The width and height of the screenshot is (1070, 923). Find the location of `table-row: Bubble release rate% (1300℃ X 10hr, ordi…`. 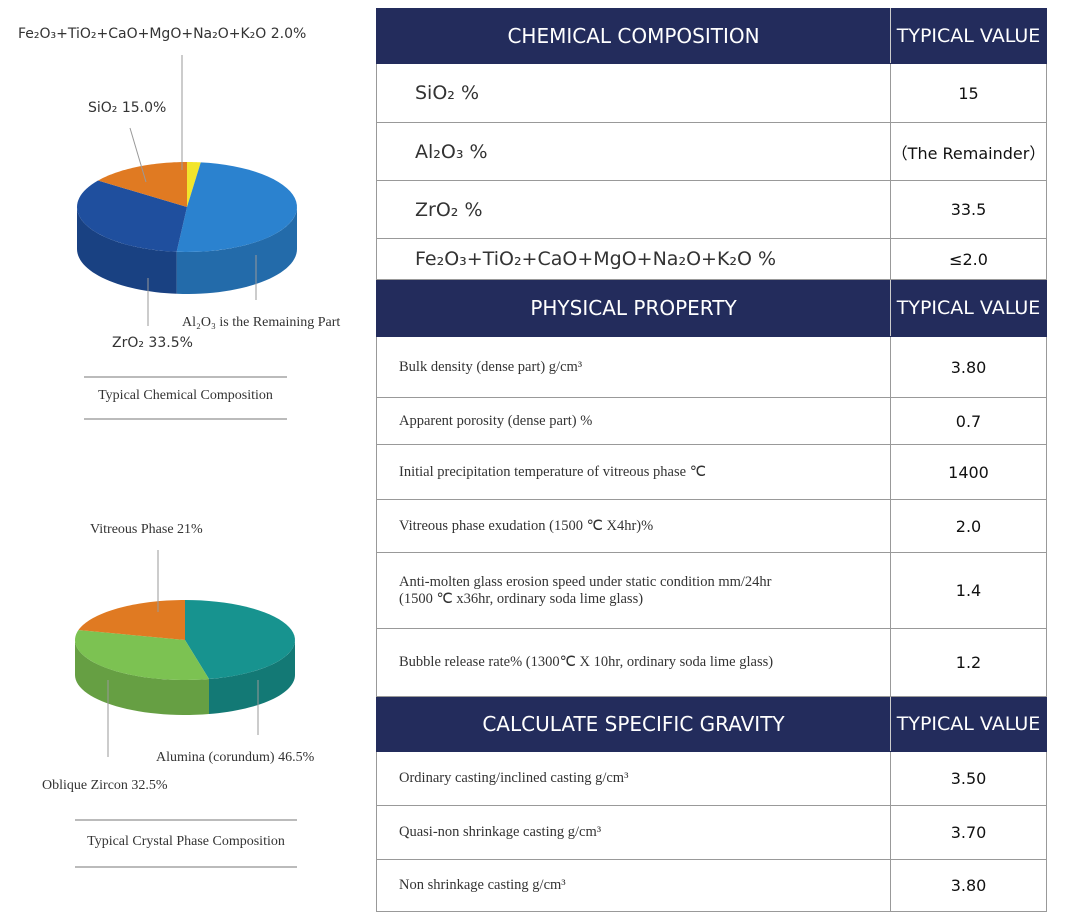

table-row: Bubble release rate% (1300℃ X 10hr, ordi… is located at coordinates (711, 663).